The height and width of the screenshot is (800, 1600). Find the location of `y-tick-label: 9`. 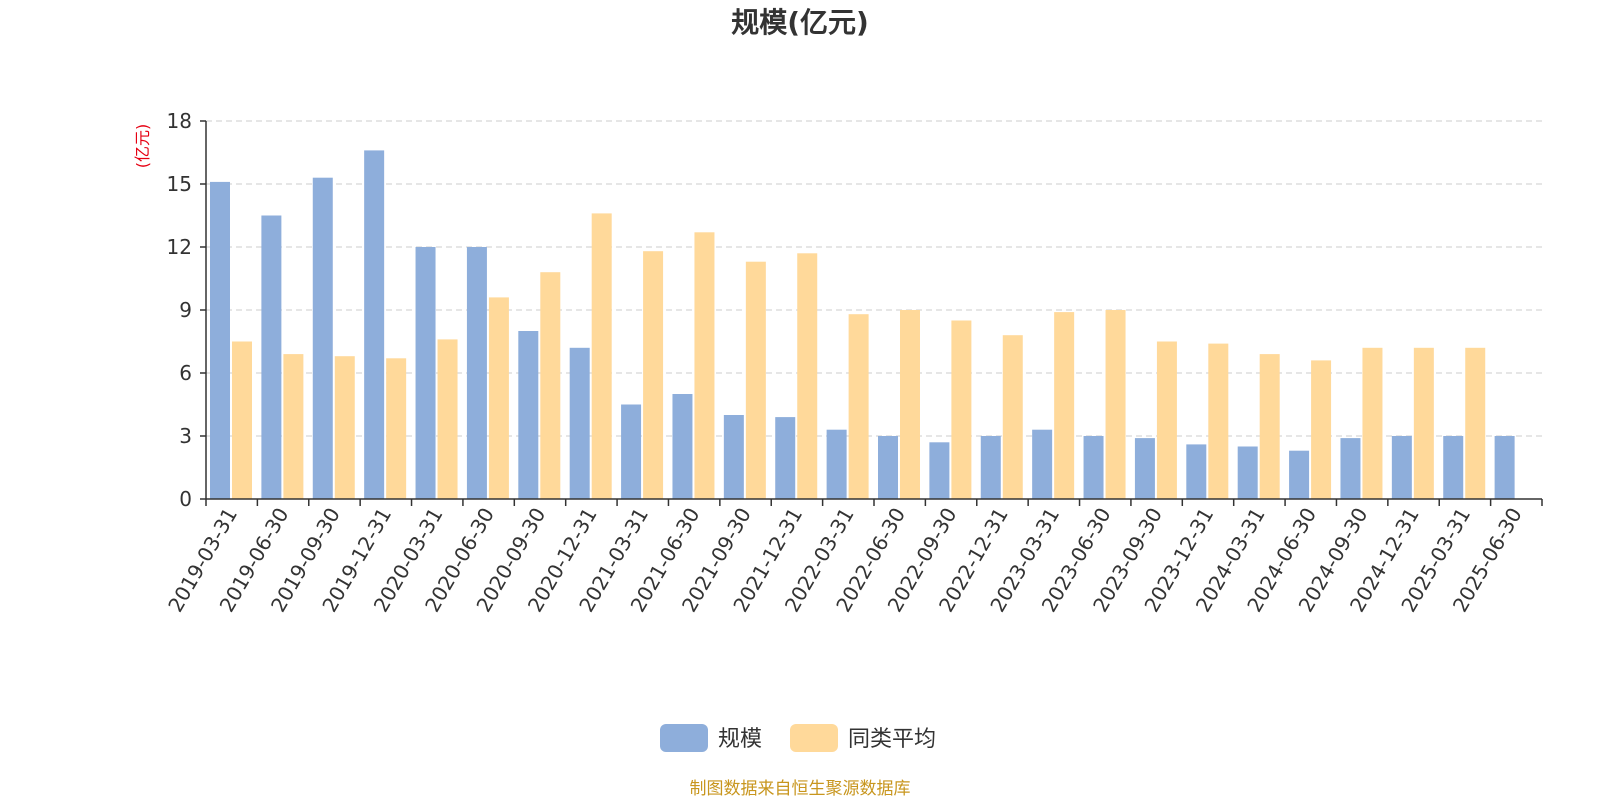

y-tick-label: 9 is located at coordinates (185, 310).